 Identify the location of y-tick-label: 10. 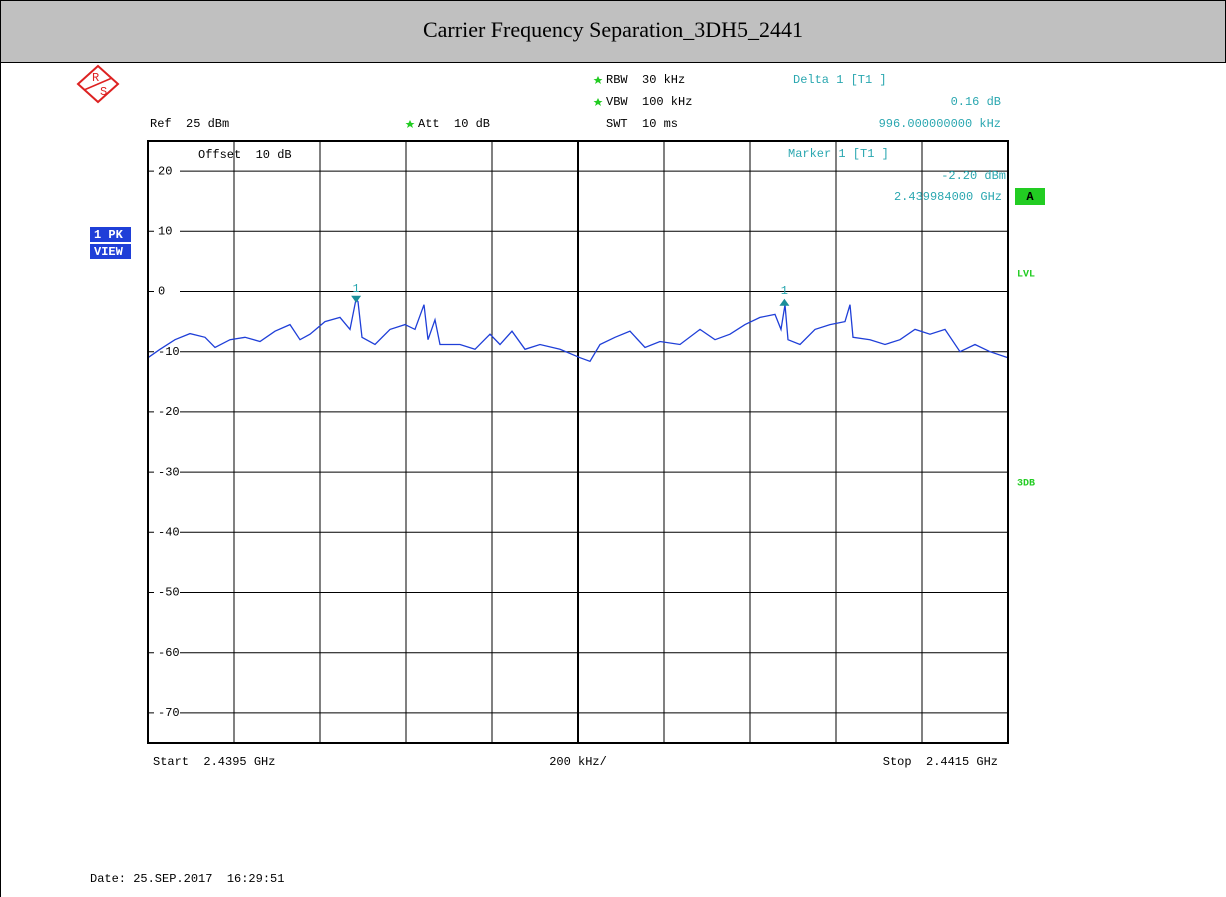
(165, 231).